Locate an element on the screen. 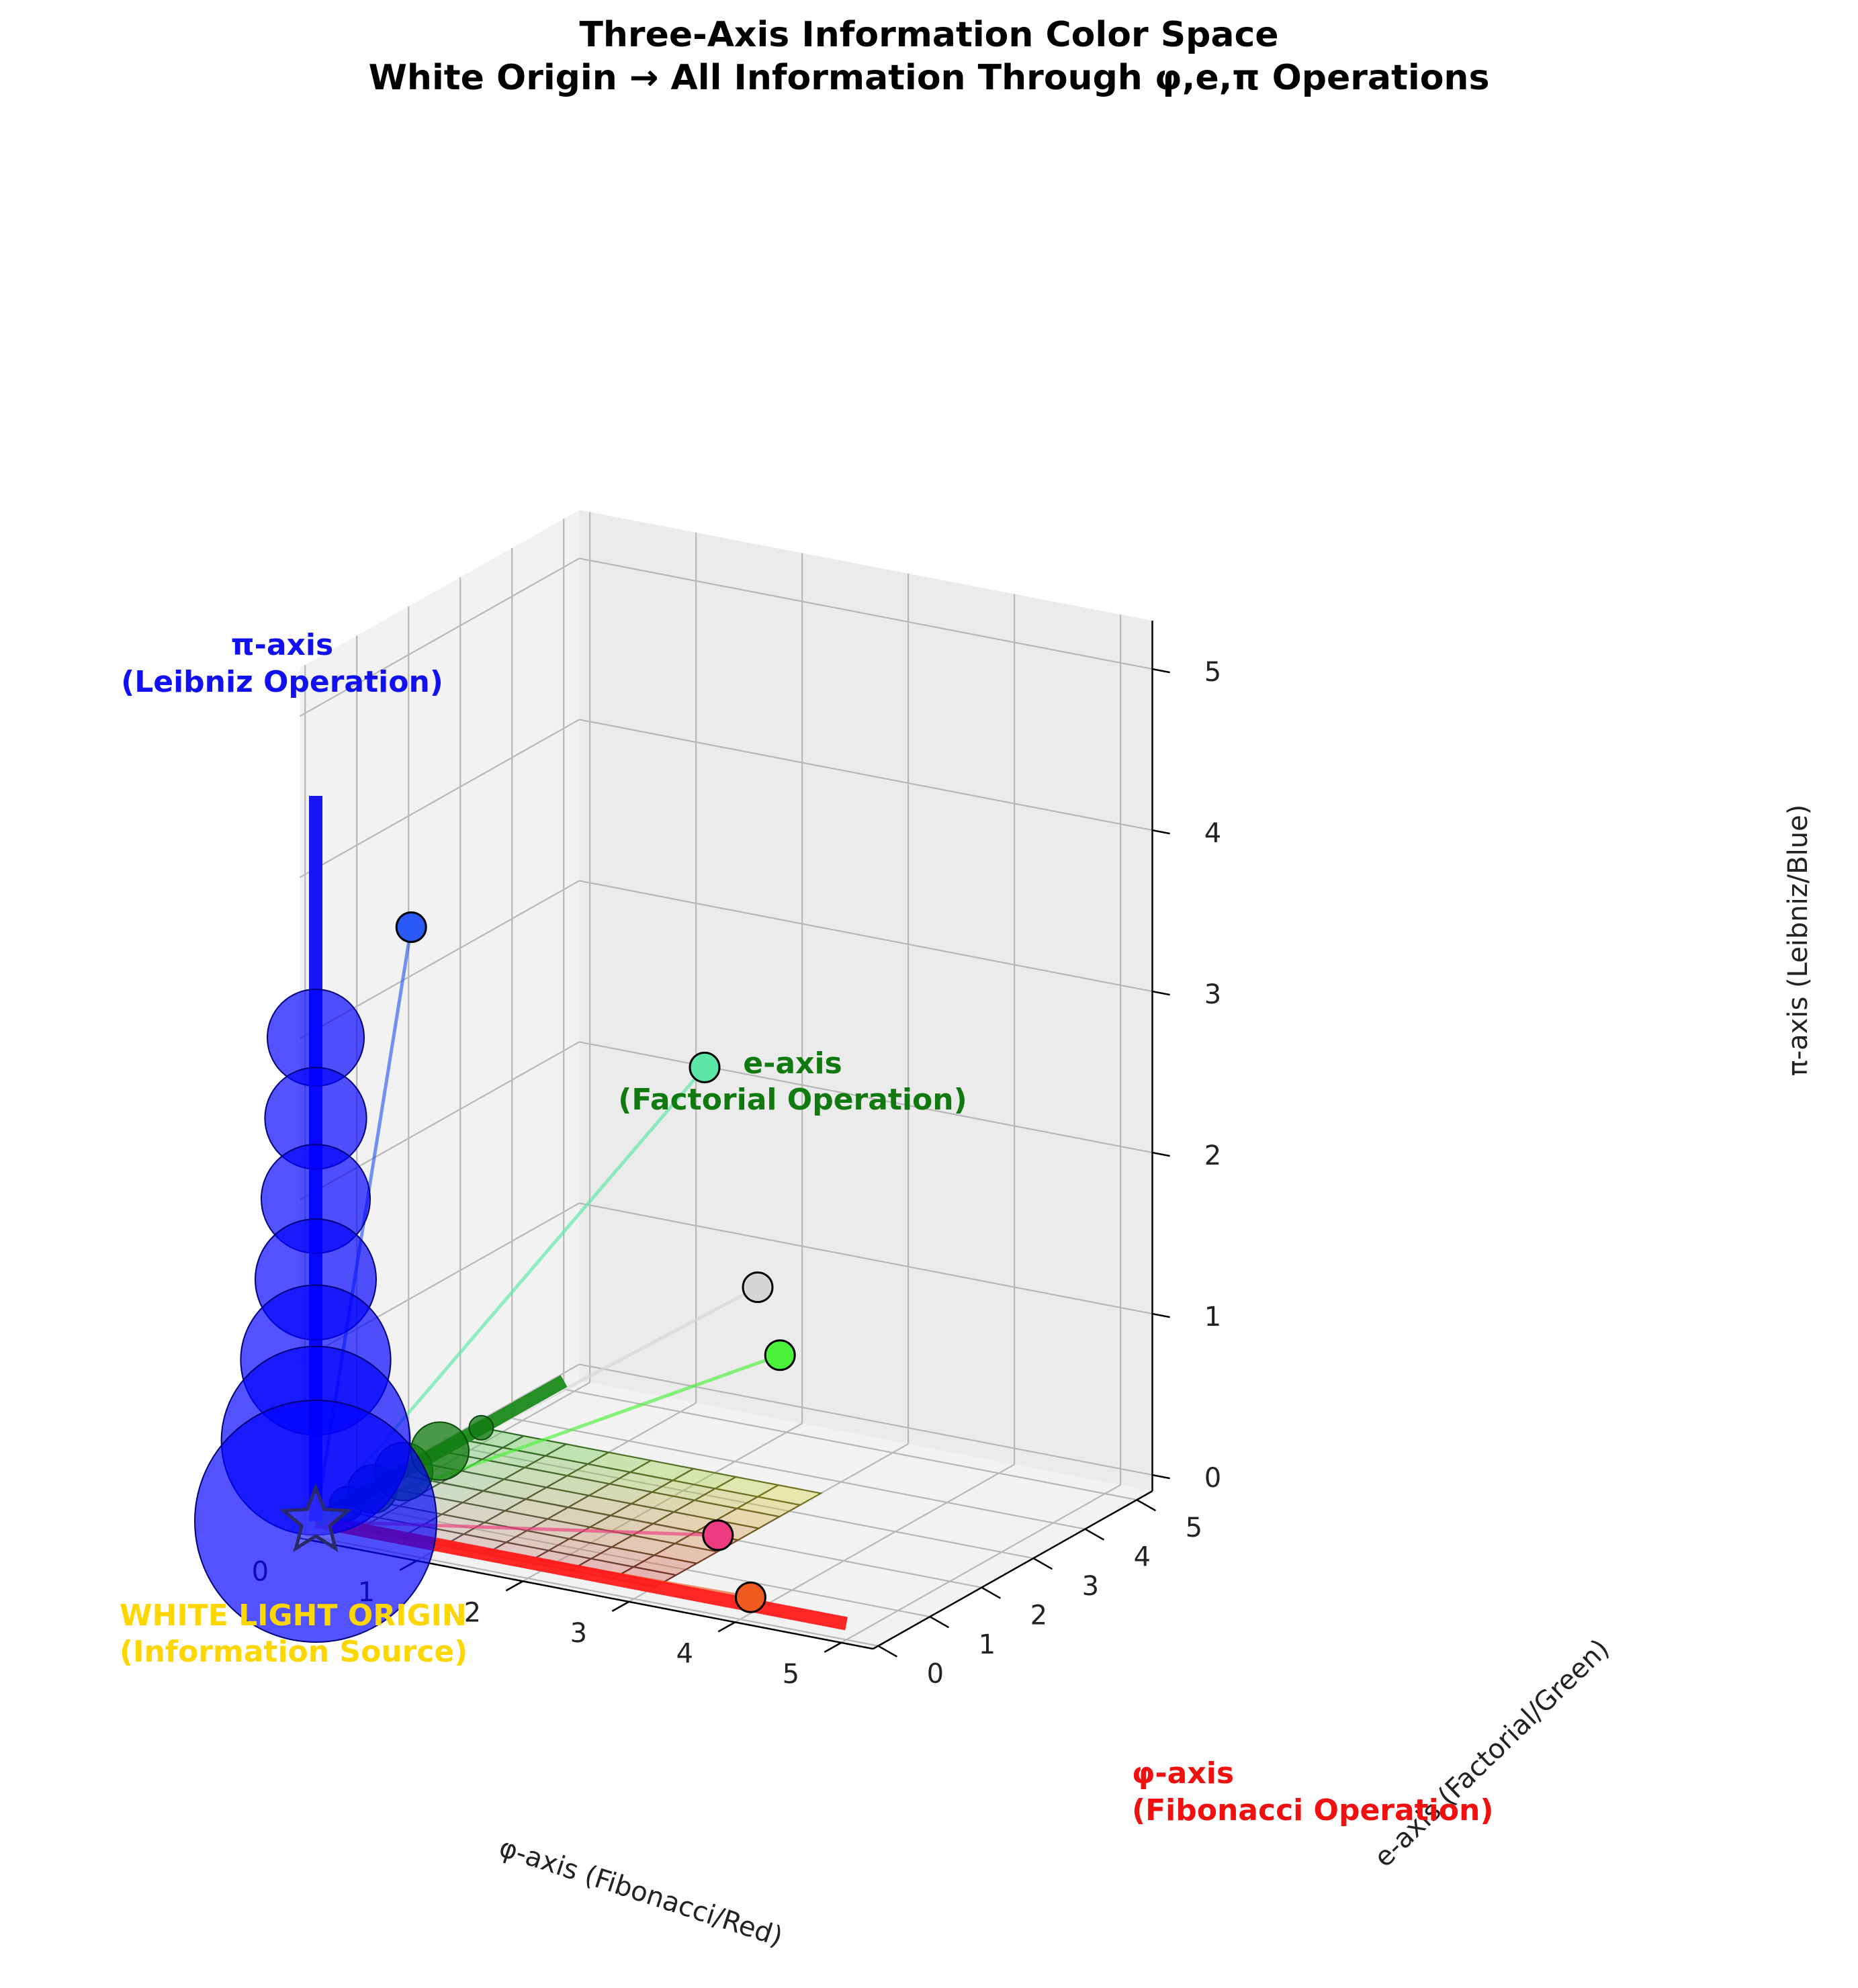 Image resolution: width=1858 pixels, height=1988 pixels. y-axis-edge is located at coordinates (1013, 1570).